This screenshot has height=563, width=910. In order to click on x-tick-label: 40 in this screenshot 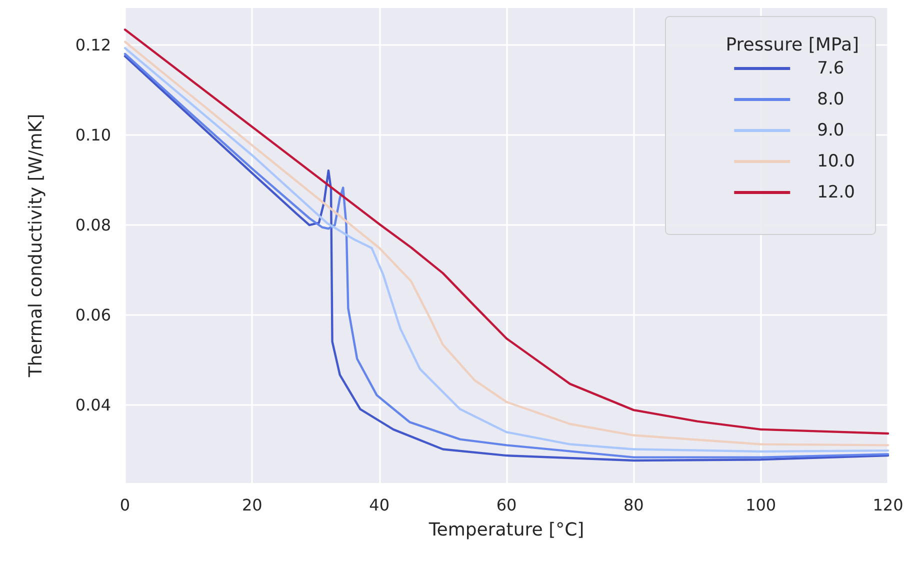, I will do `click(379, 505)`.